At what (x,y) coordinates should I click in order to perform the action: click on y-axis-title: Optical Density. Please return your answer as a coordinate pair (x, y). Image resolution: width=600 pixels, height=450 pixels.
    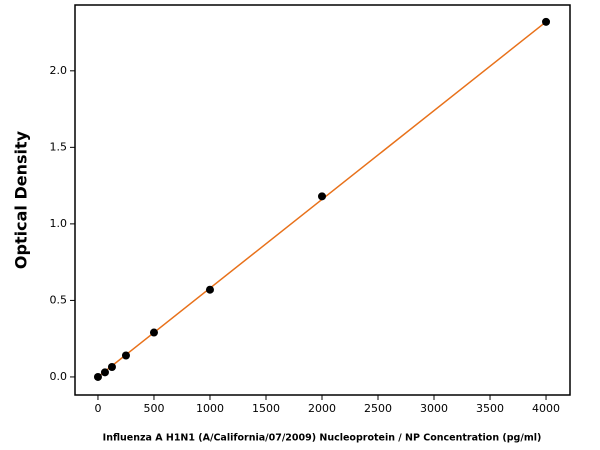
    Looking at the image, I should click on (21, 199).